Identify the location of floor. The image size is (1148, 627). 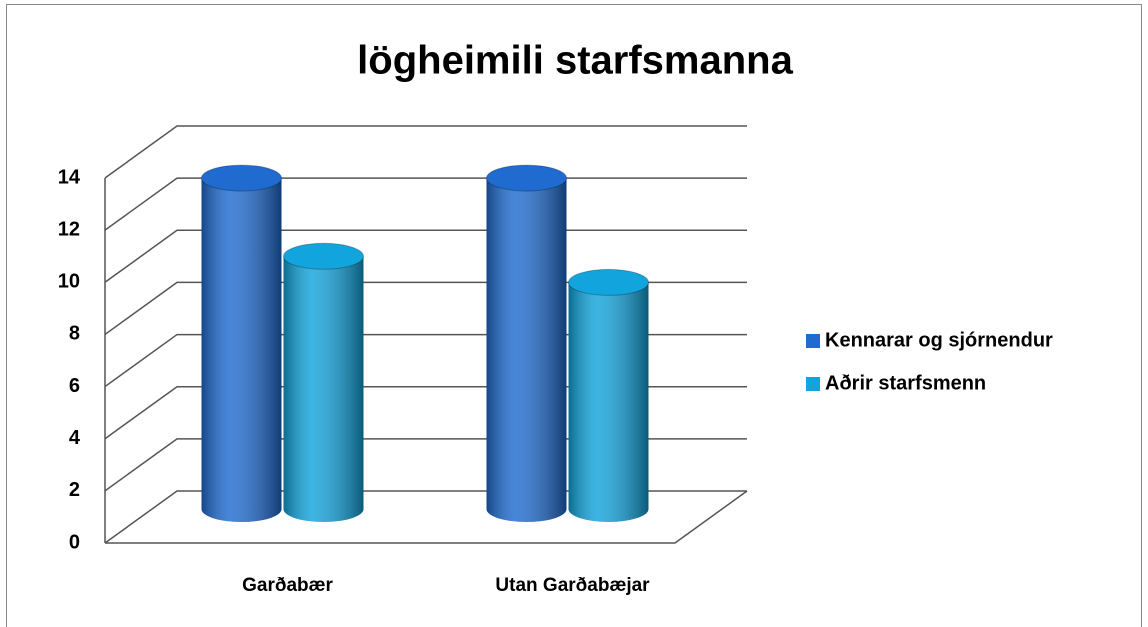
(426, 517).